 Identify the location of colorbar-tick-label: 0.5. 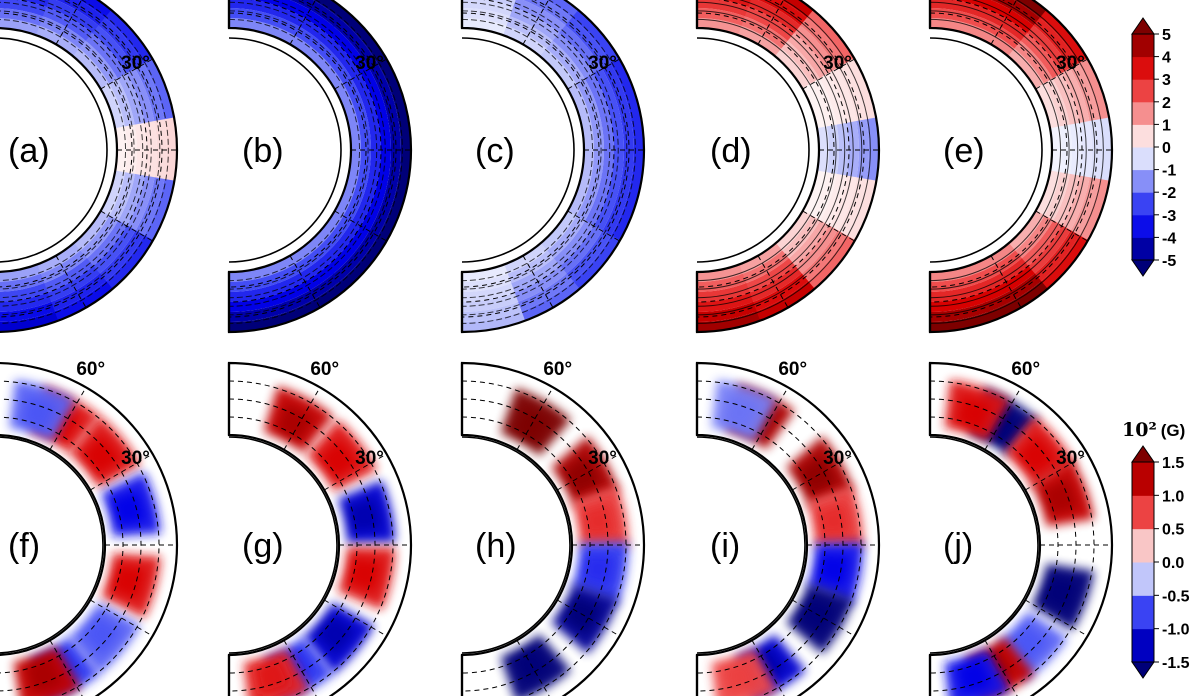
(1173, 530).